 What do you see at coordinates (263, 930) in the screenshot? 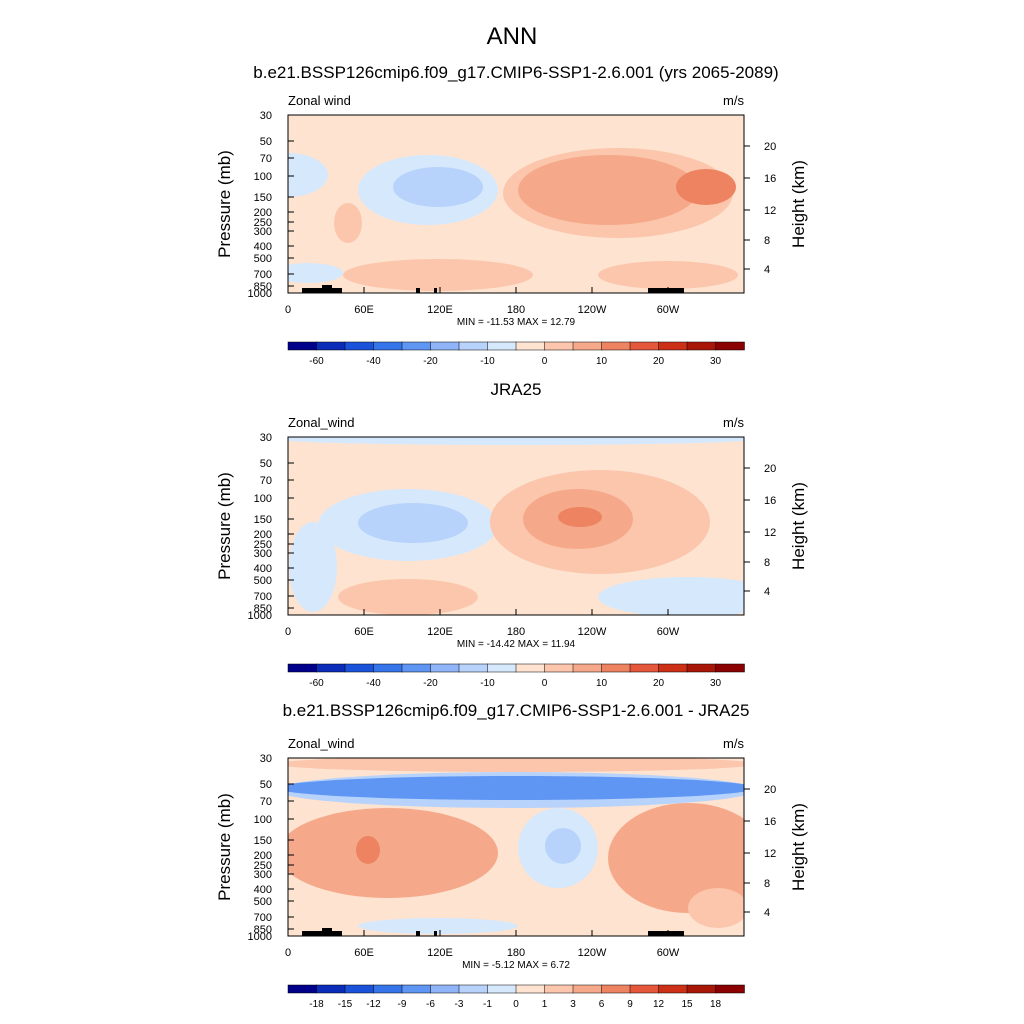
I see `pressure-tick-label: 850` at bounding box center [263, 930].